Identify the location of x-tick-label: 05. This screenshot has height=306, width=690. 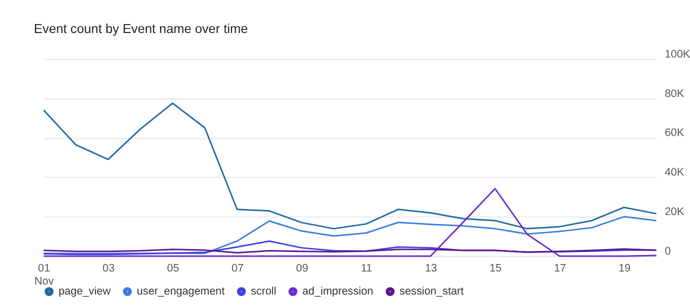
(173, 268).